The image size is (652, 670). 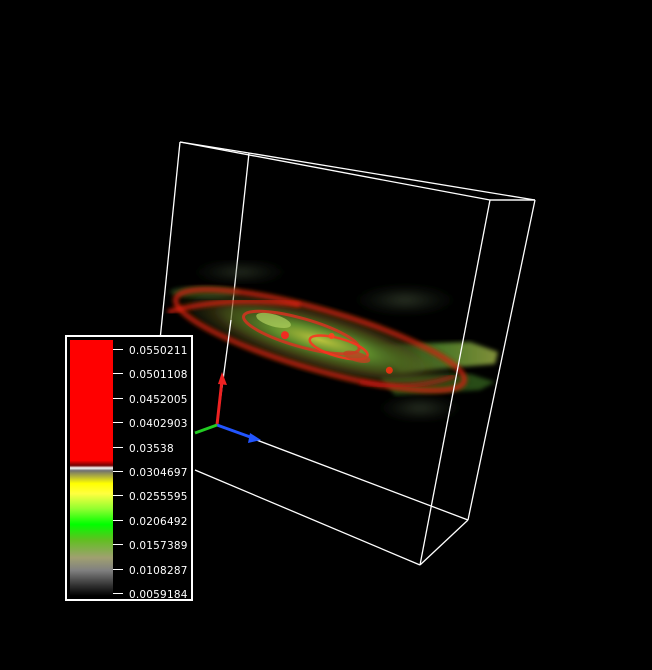 What do you see at coordinates (158, 497) in the screenshot?
I see `colorbar-tick-label: 0.0255595` at bounding box center [158, 497].